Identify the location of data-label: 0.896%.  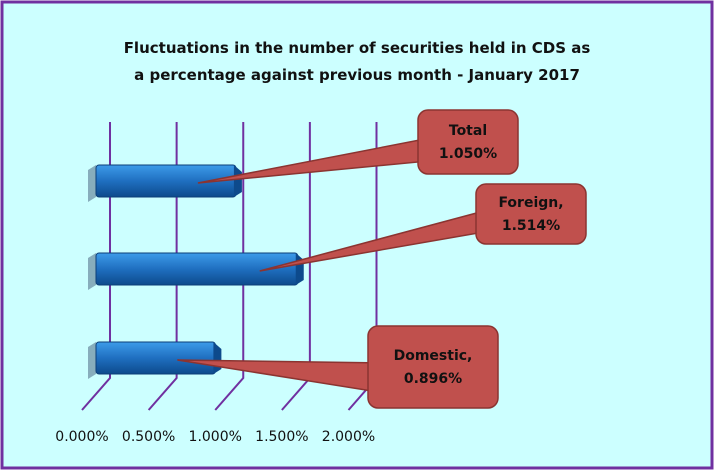
(433, 379).